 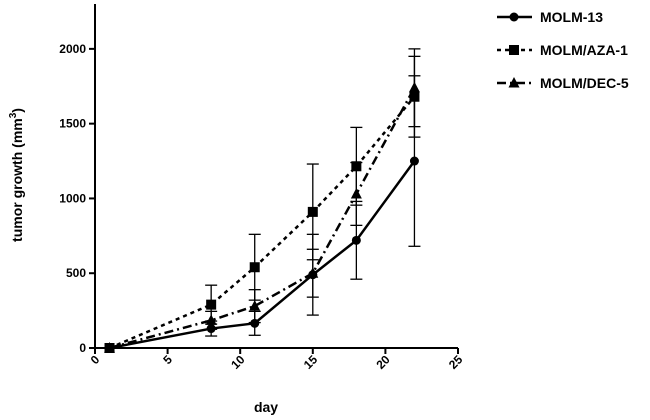 I want to click on legend-label: MOLM-13, so click(x=571, y=17).